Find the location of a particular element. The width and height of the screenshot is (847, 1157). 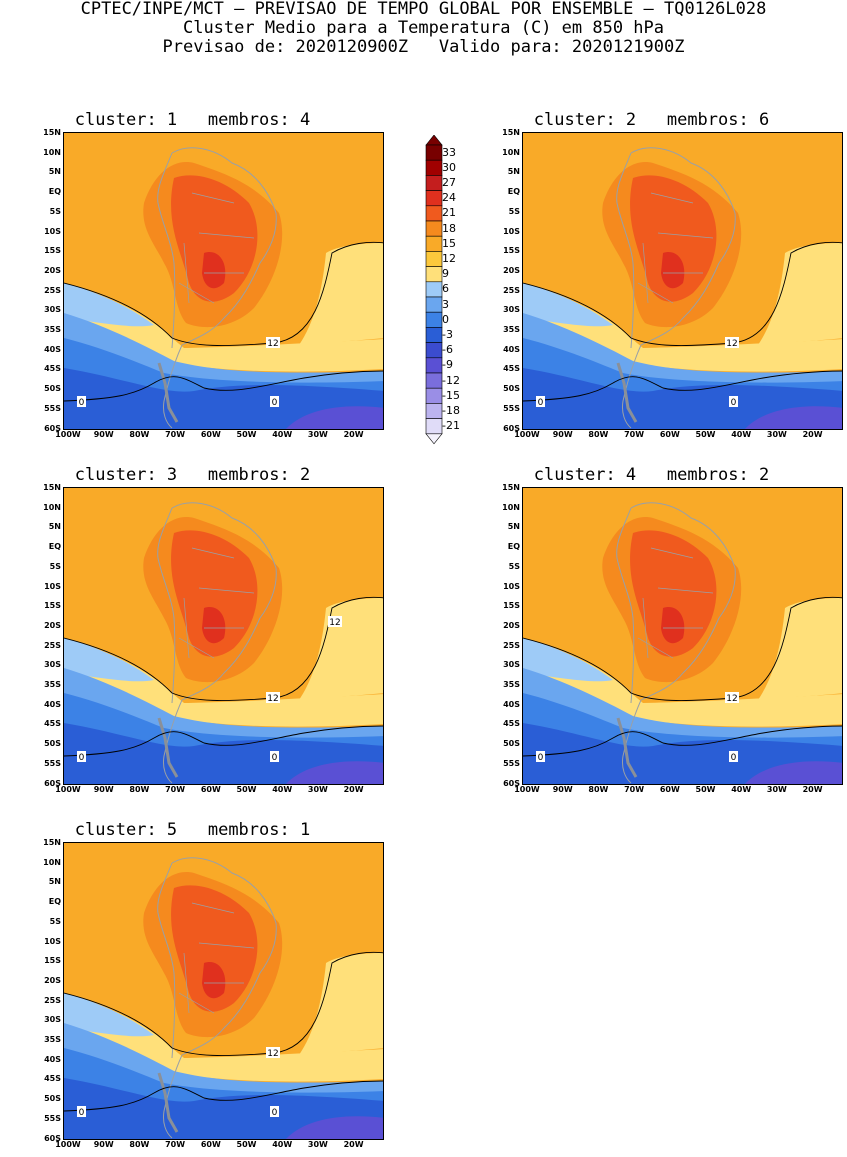

panel-title: cluster: 1 membros: 4 is located at coordinates (192, 120).